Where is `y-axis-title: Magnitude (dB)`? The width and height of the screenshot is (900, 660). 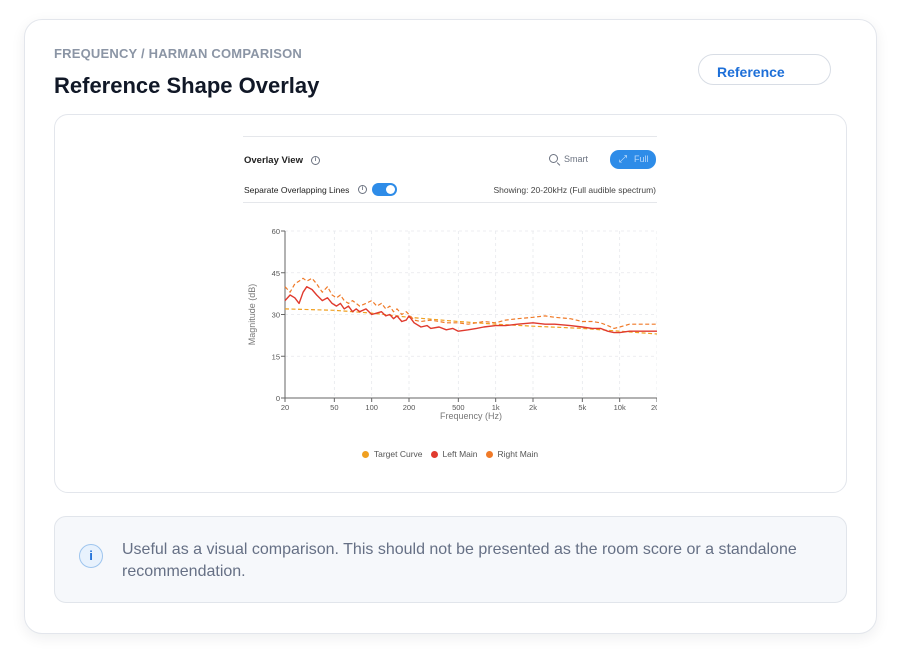 y-axis-title: Magnitude (dB) is located at coordinates (252, 315).